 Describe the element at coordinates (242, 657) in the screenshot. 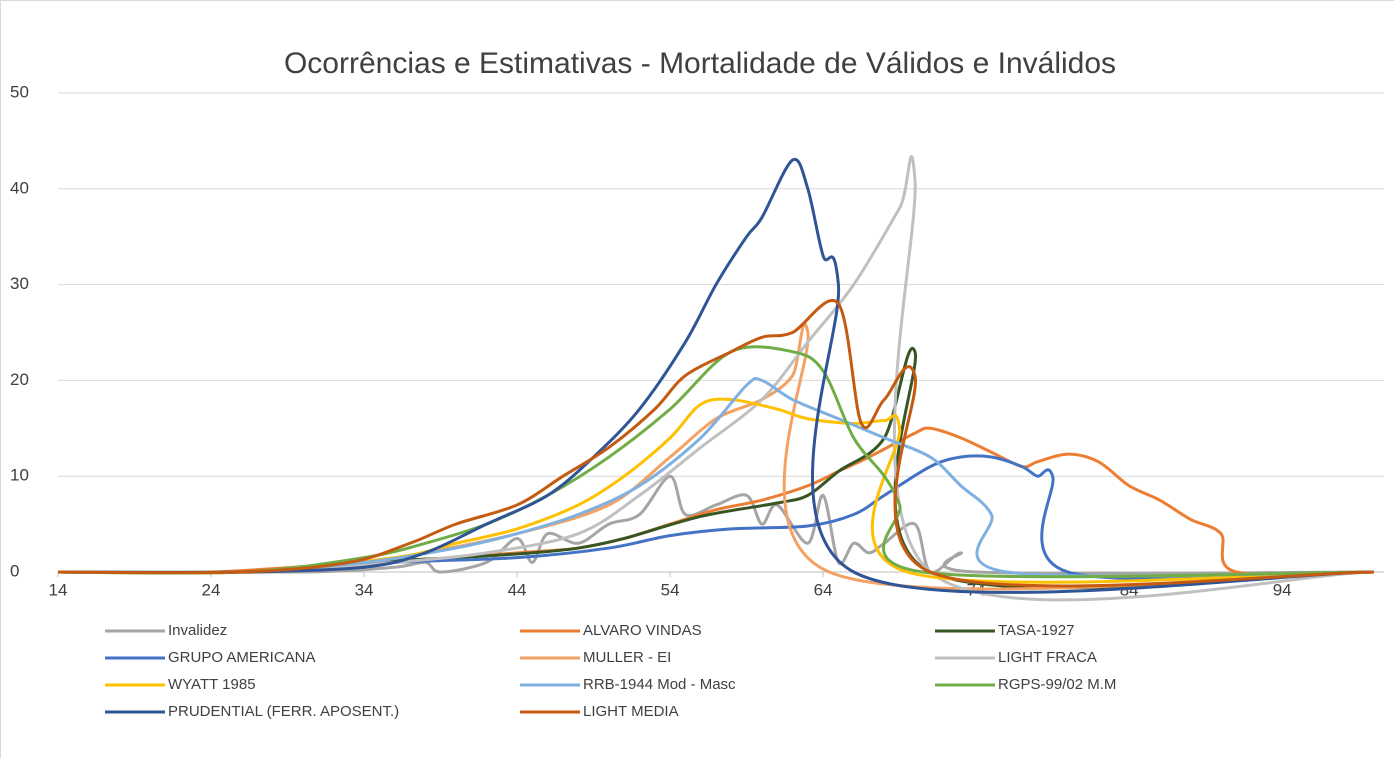

I see `legend-label: GRUPO AMERICANA` at that location.